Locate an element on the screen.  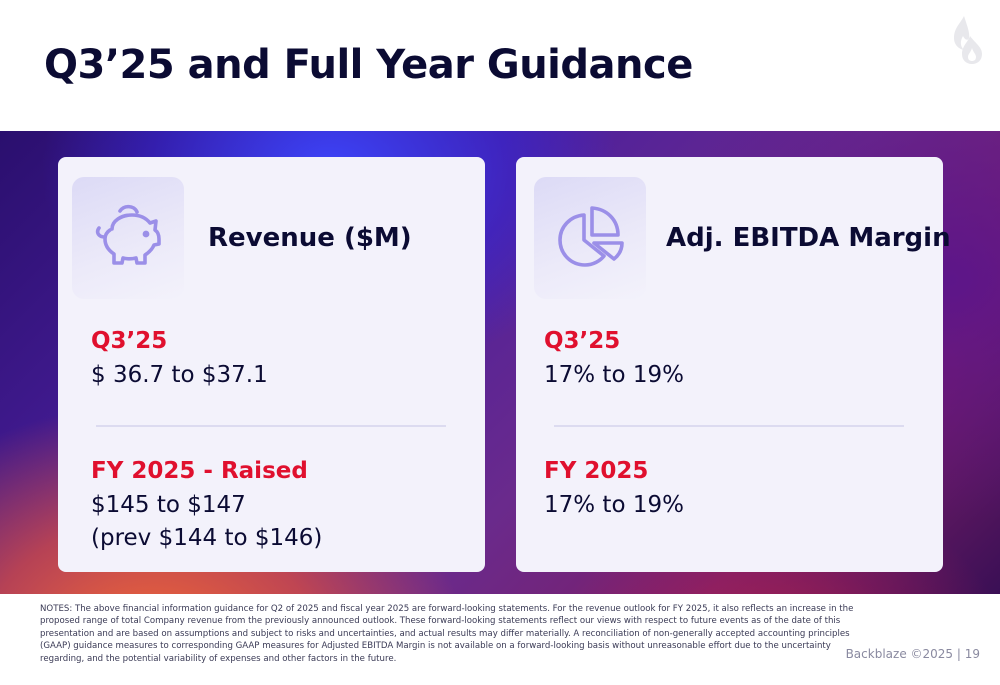
ebitda-q3-value: 17% to 19% is located at coordinates (614, 375).